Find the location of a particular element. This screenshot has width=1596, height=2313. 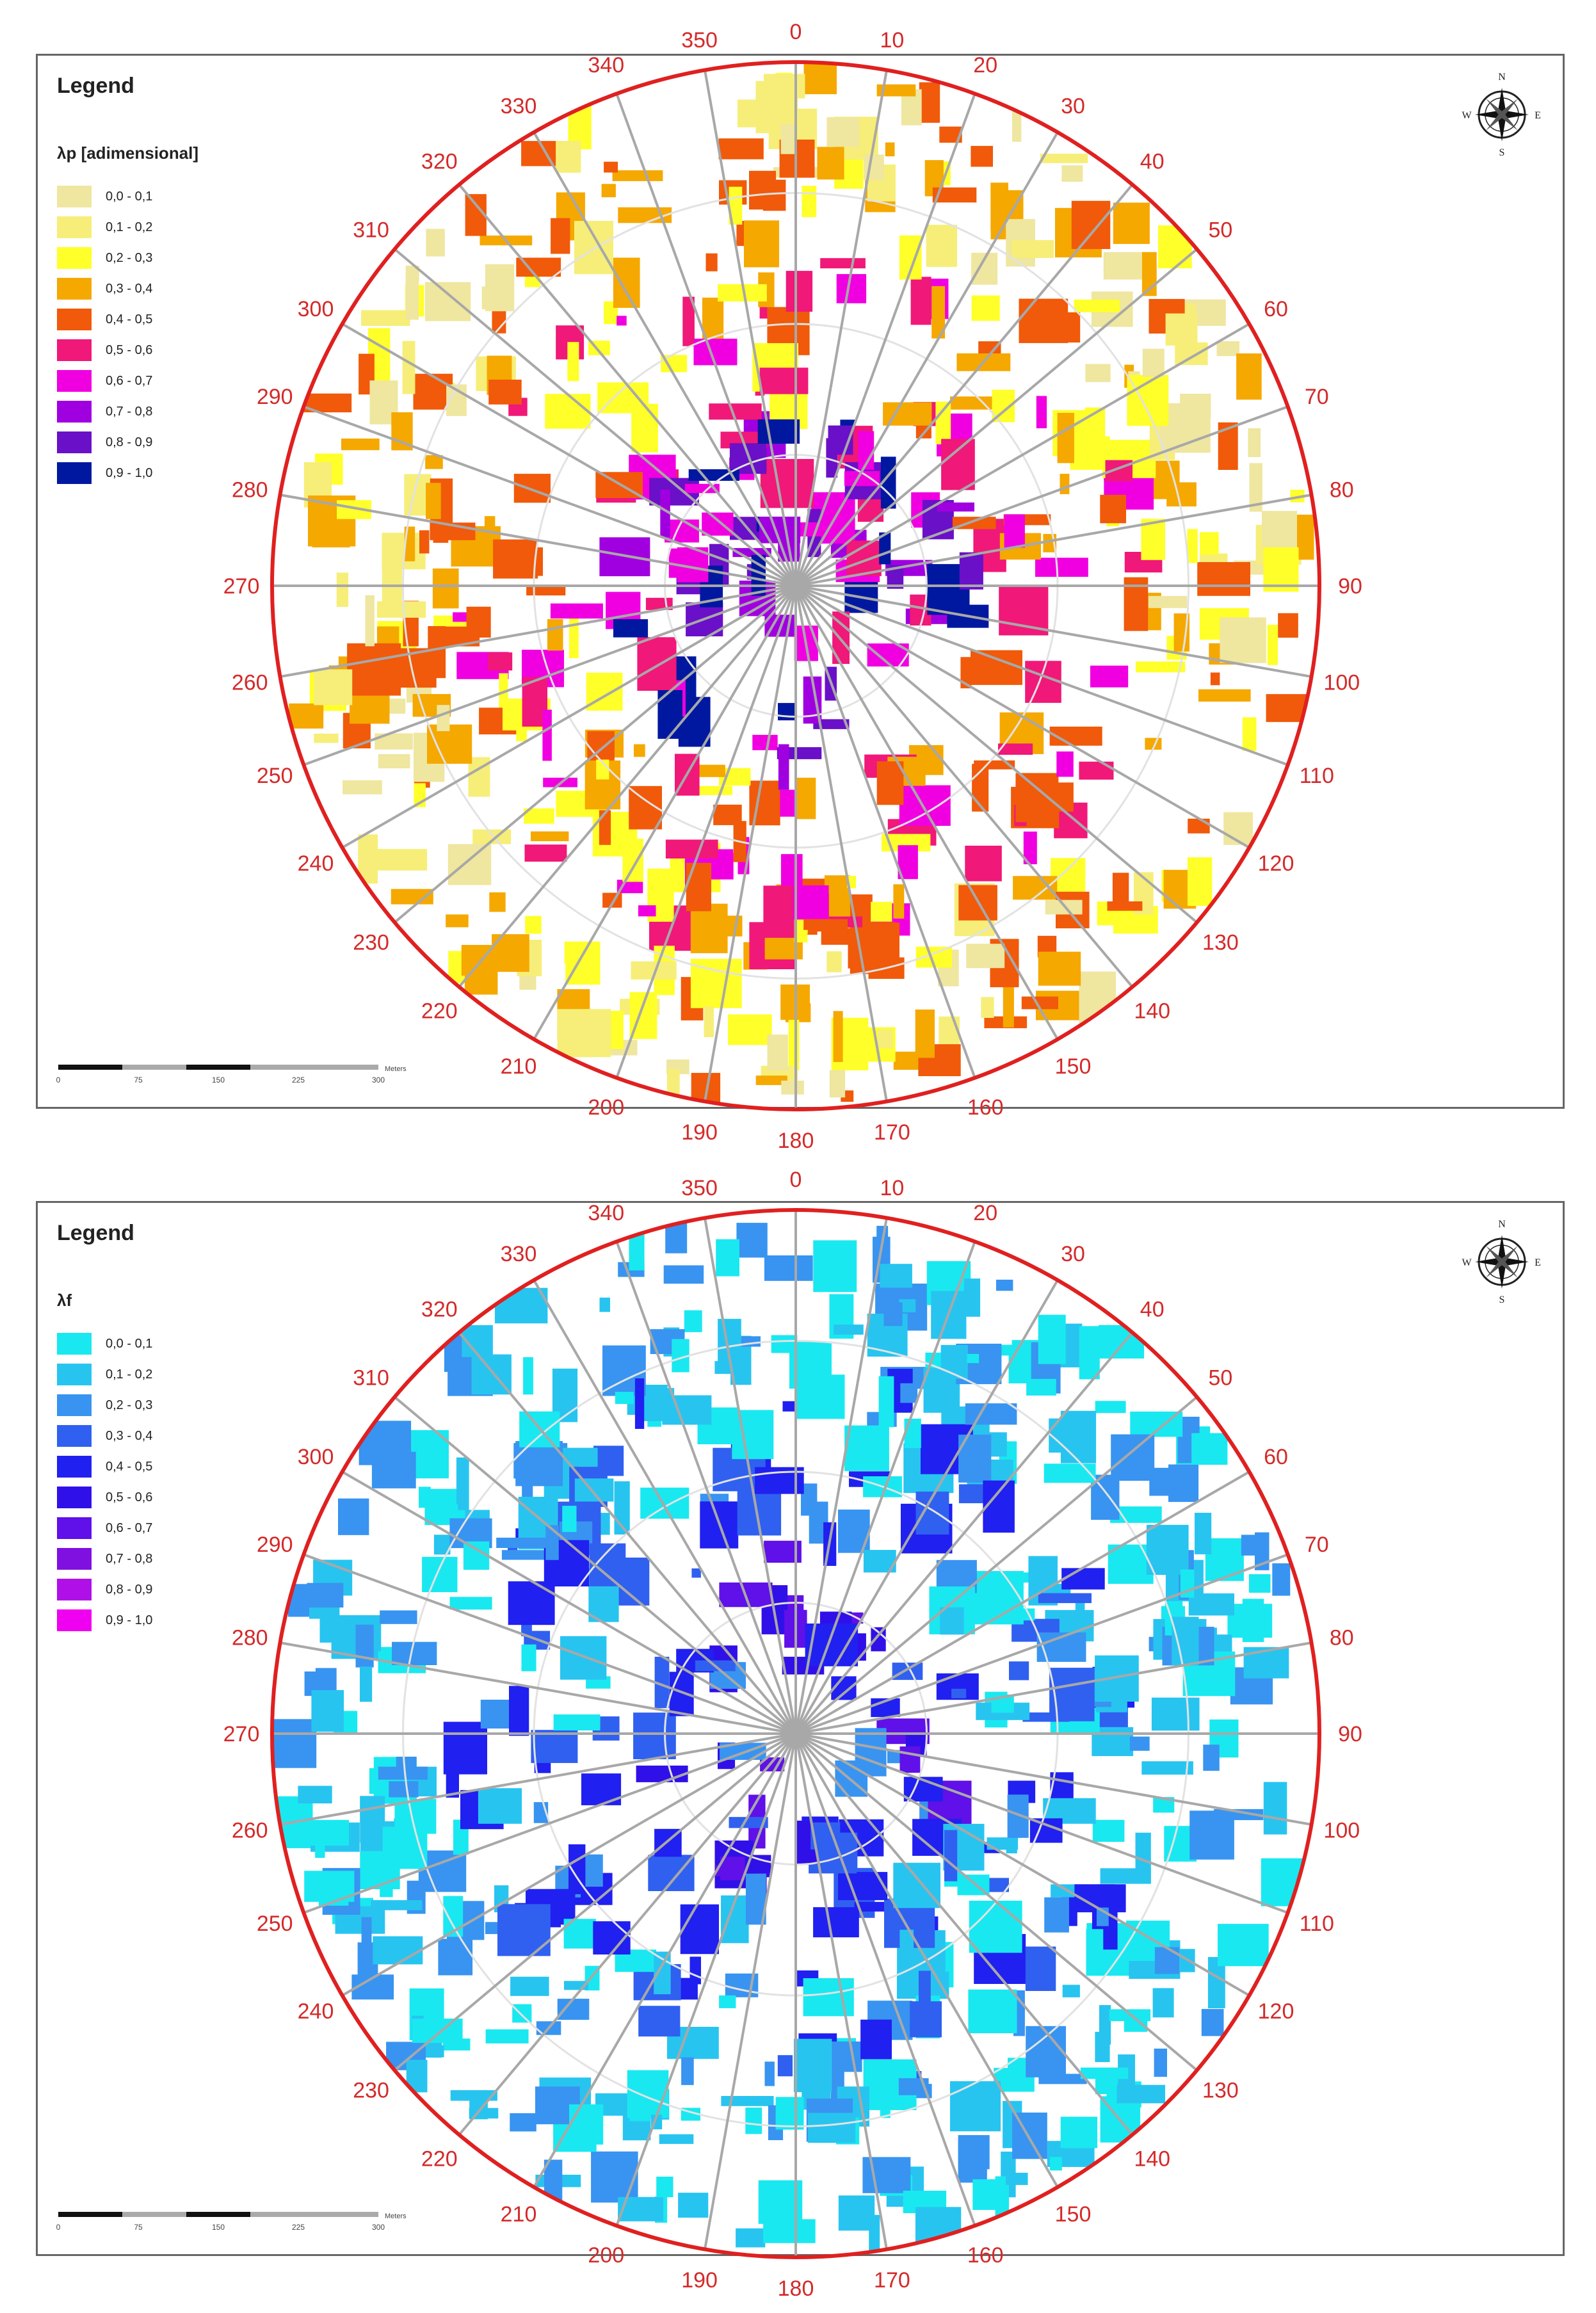

legend-item: 0,2 - 0,3 is located at coordinates (127, 258).